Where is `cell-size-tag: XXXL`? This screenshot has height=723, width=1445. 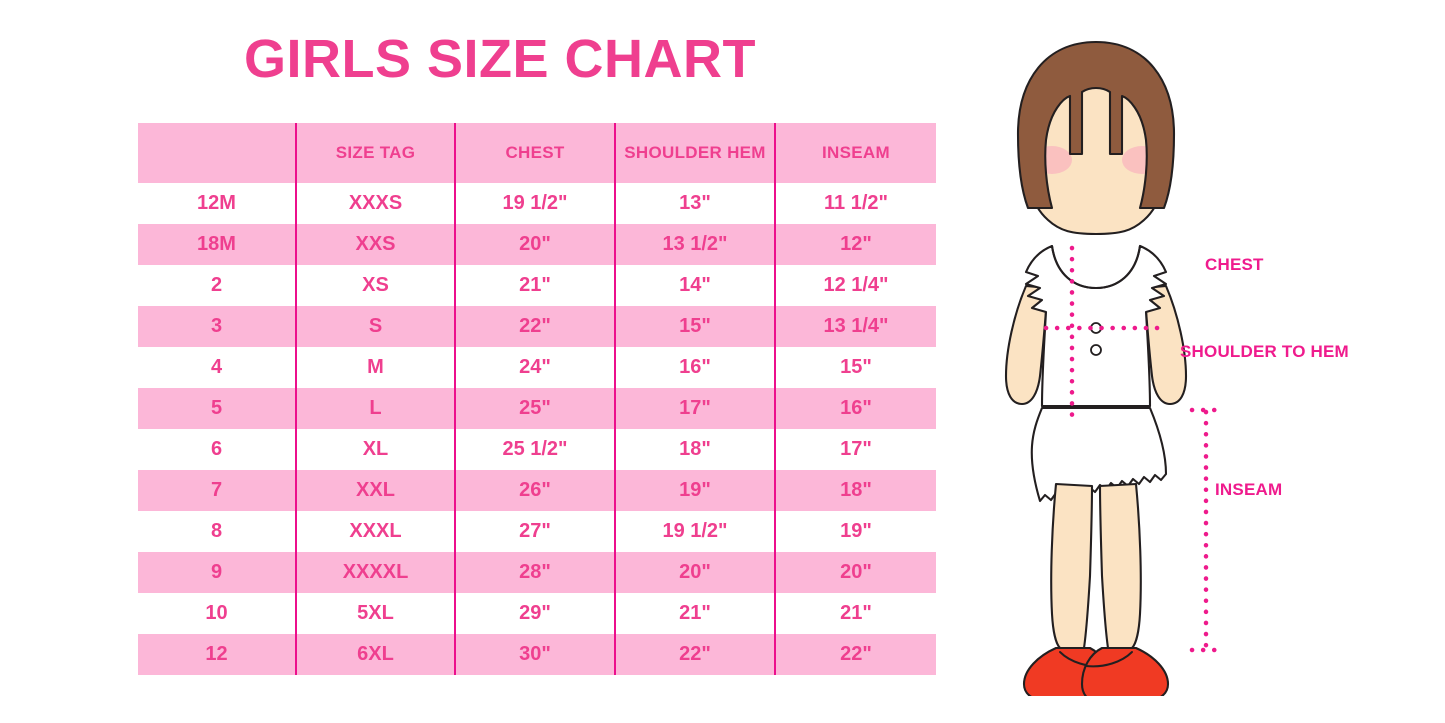 cell-size-tag: XXXL is located at coordinates (375, 531).